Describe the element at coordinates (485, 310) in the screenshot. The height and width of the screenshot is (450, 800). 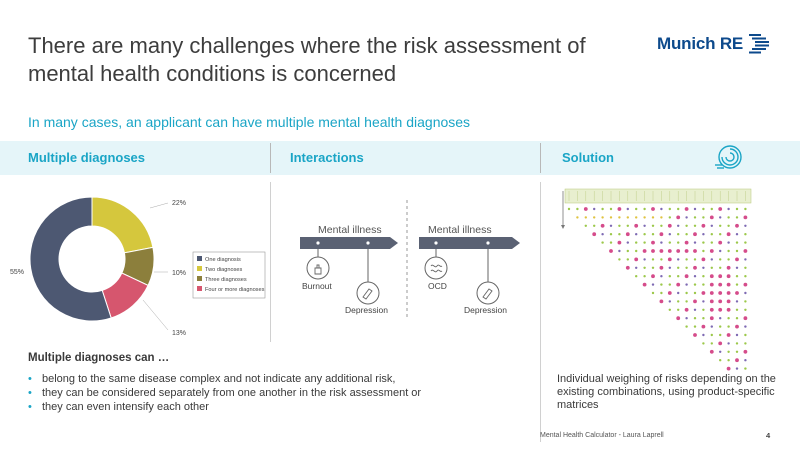
I see `right-item-2-label: Depression` at that location.